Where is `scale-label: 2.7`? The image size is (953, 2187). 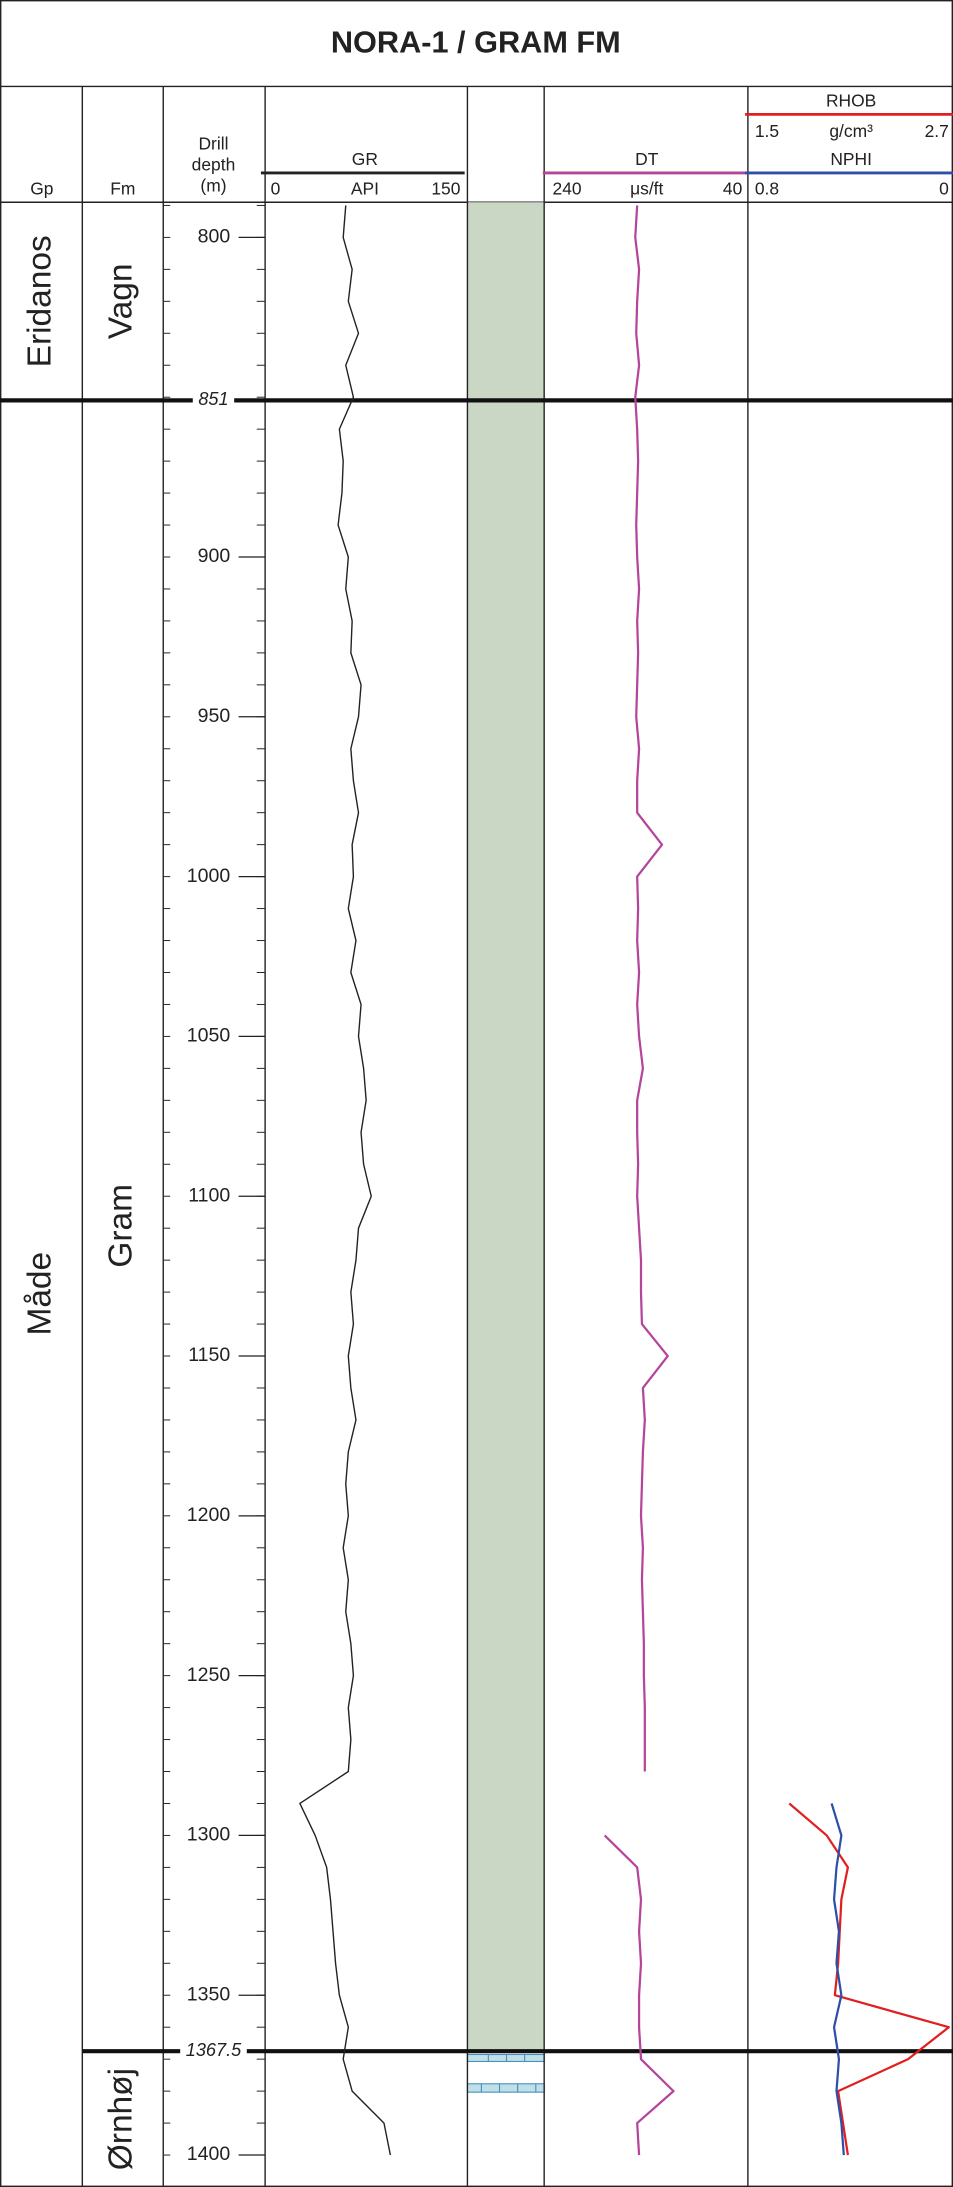 scale-label: 2.7 is located at coordinates (937, 131).